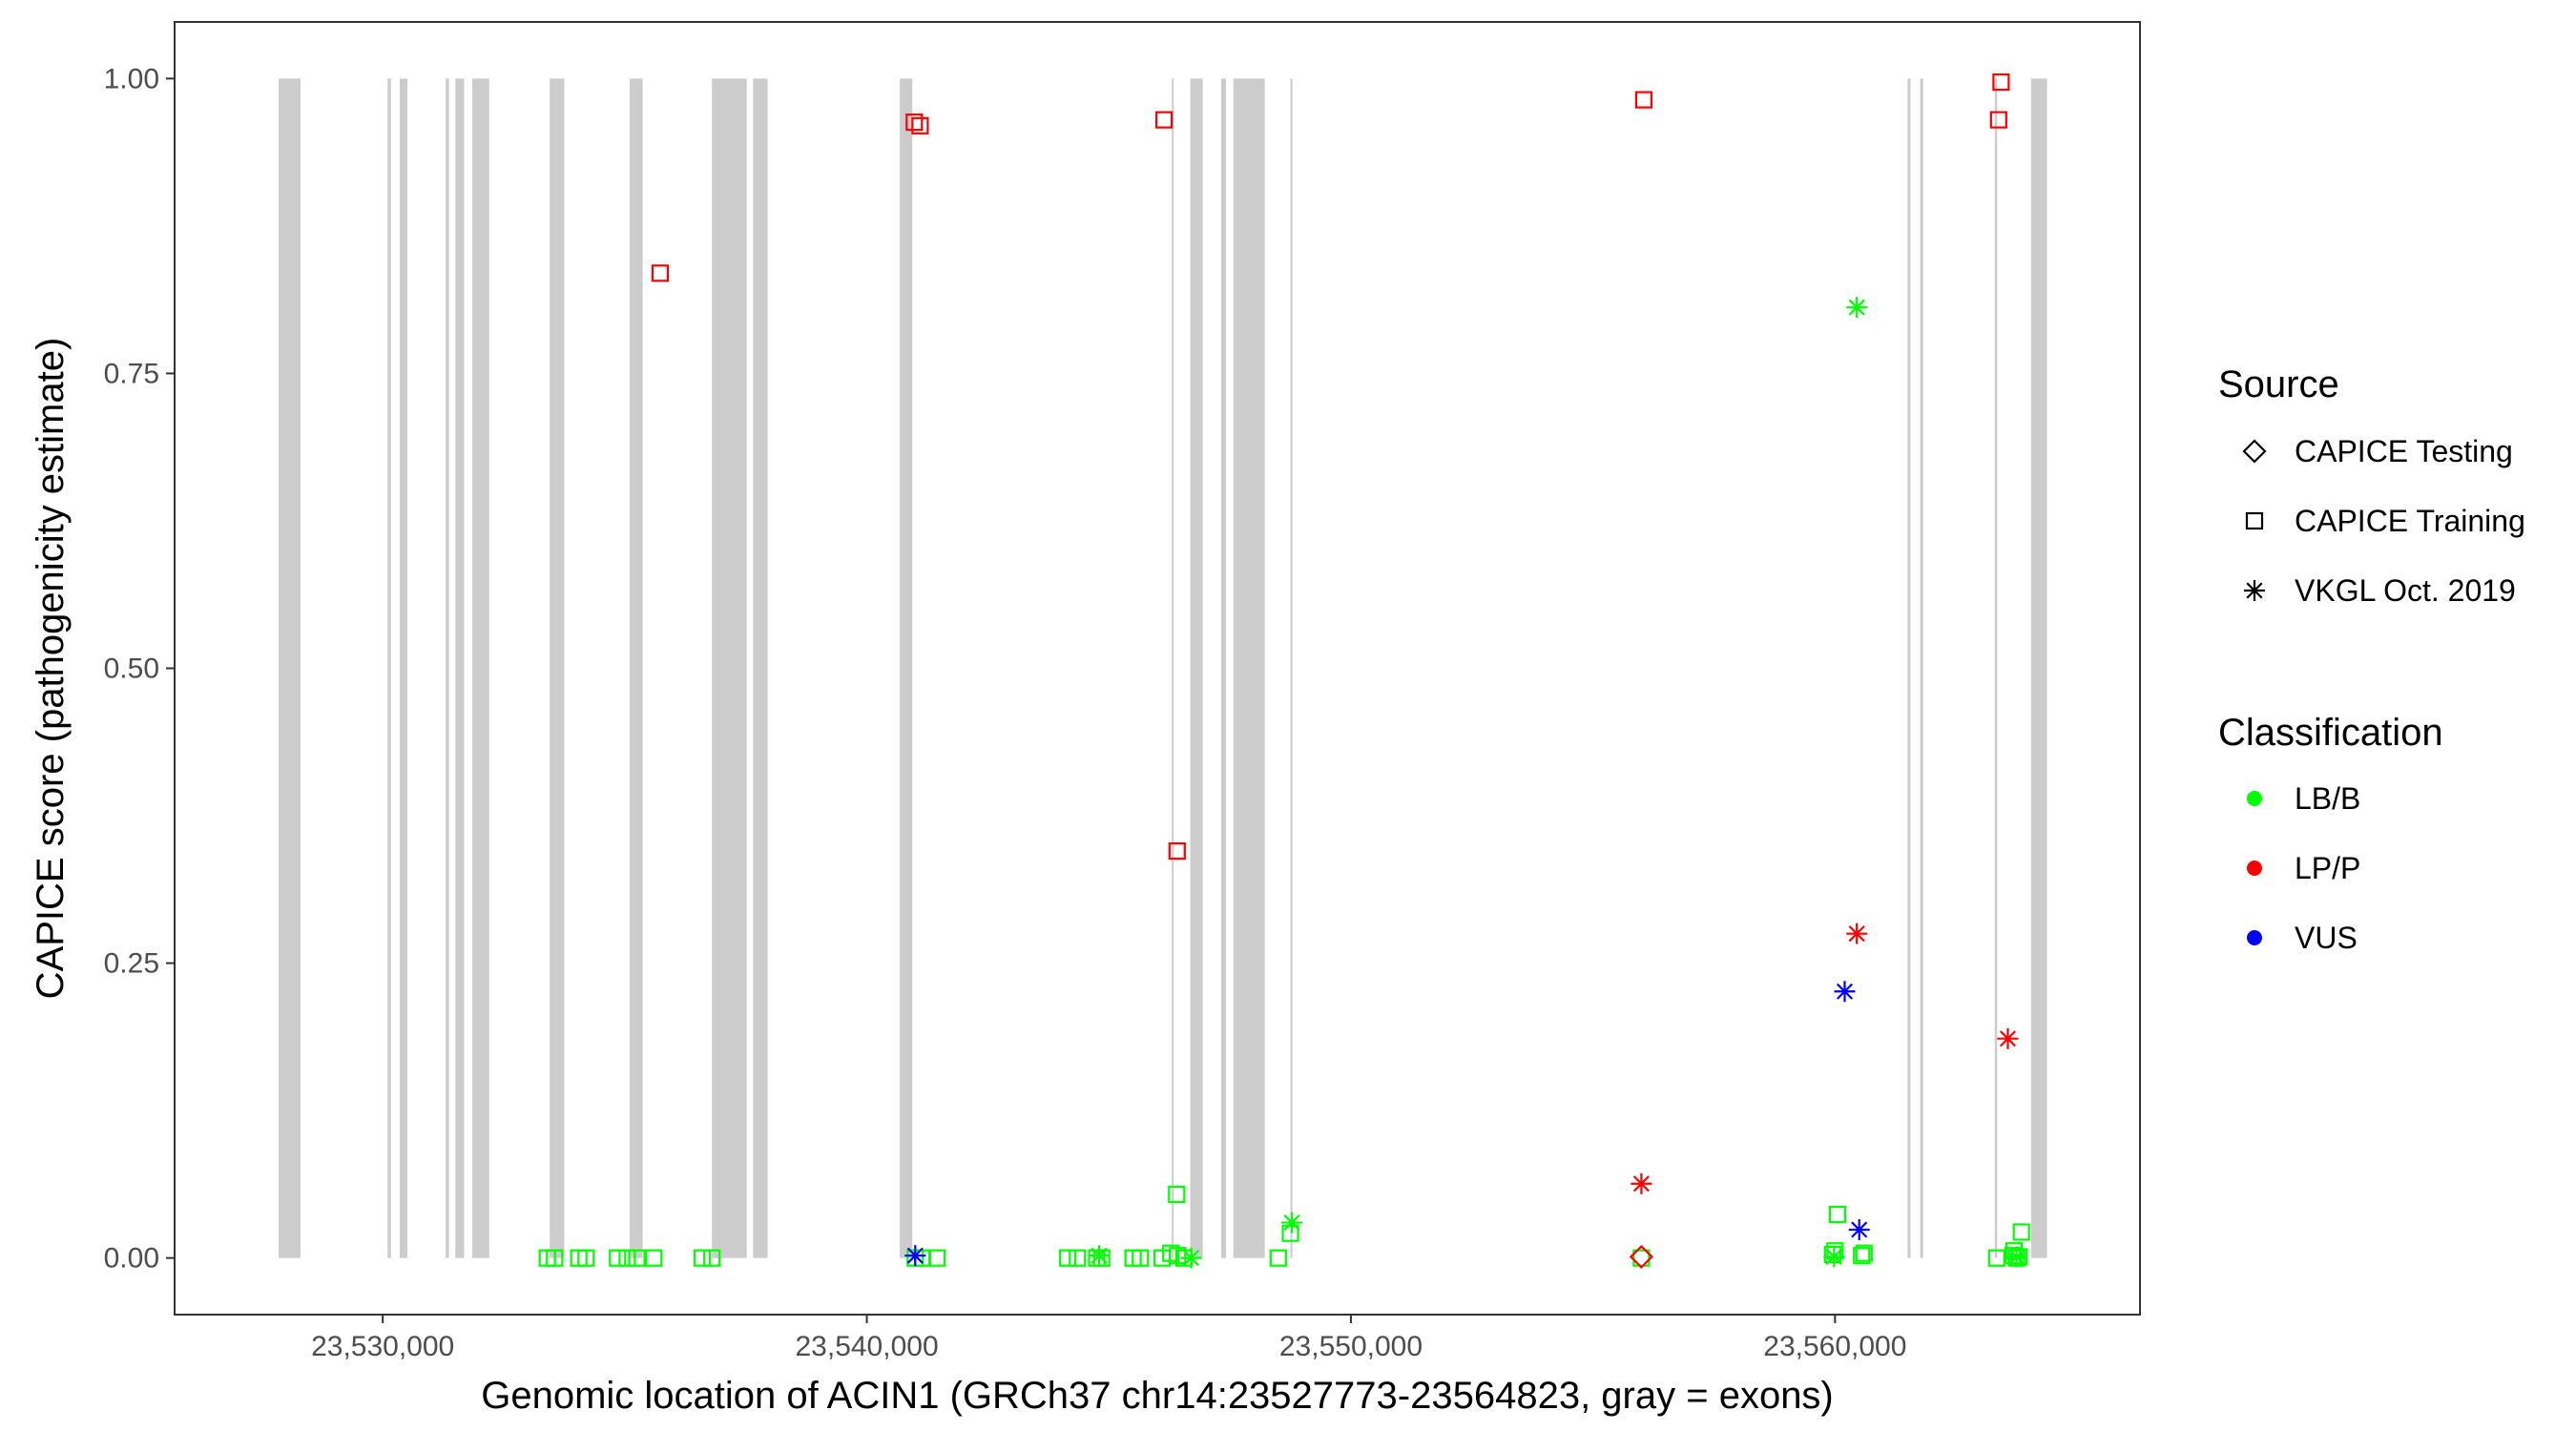  Describe the element at coordinates (2254, 452) in the screenshot. I see `legend-diamond-icon` at that location.